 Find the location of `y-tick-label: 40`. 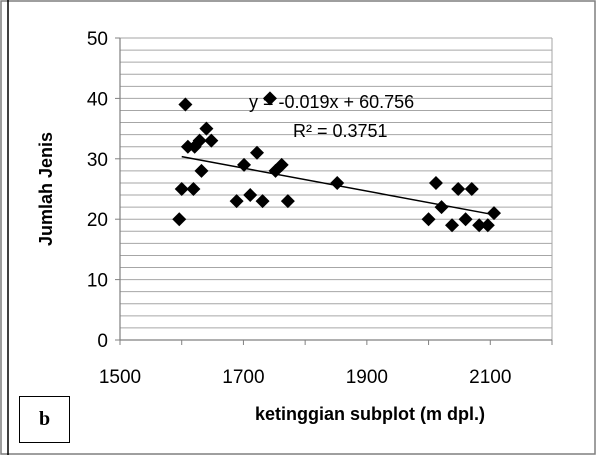

y-tick-label: 40 is located at coordinates (97, 99).